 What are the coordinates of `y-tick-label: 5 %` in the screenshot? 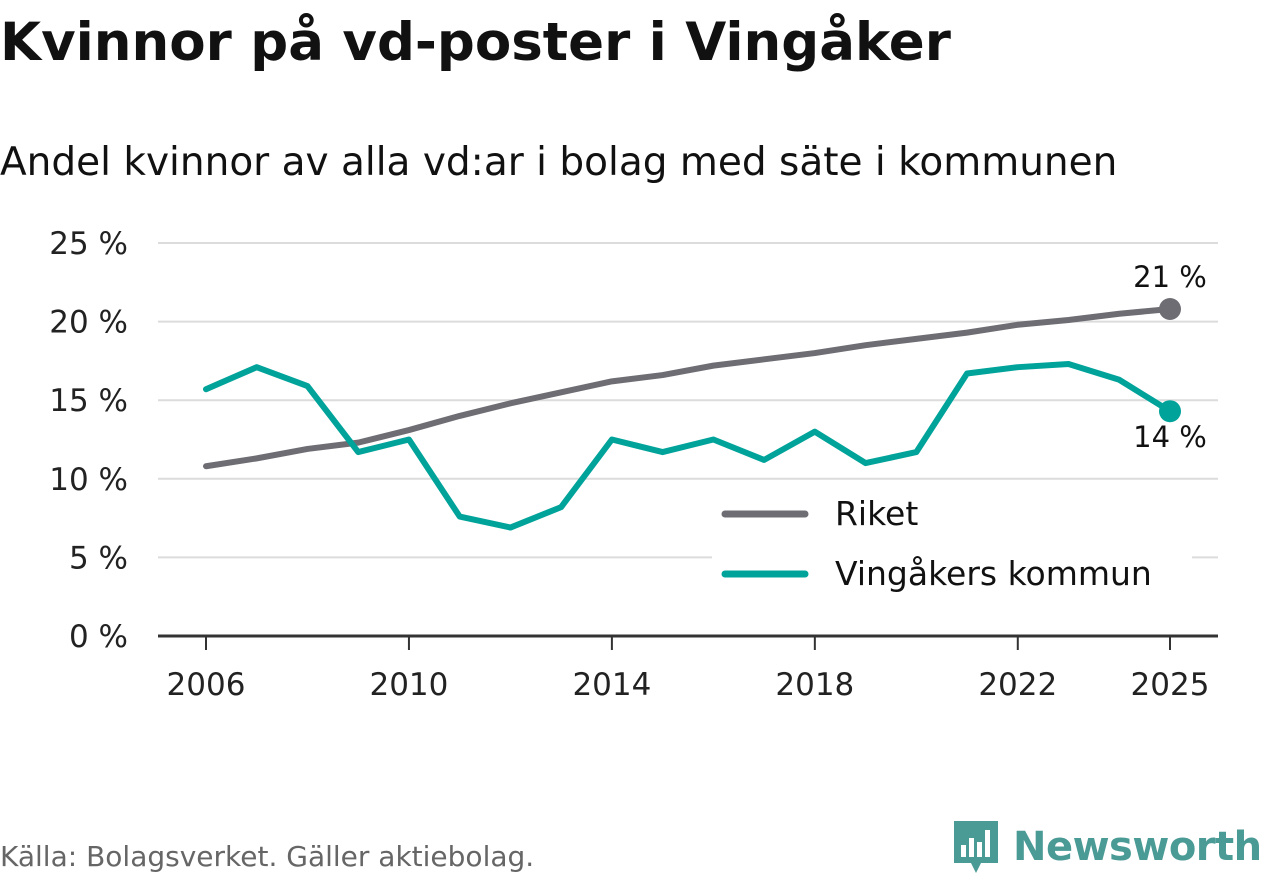 It's located at (98, 558).